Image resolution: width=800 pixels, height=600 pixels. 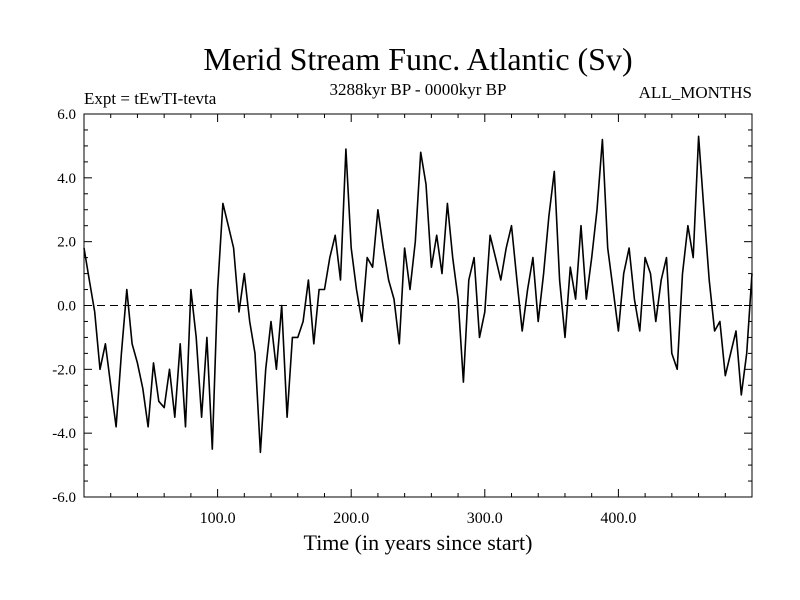 What do you see at coordinates (64, 498) in the screenshot?
I see `y-tick-label: -6.0` at bounding box center [64, 498].